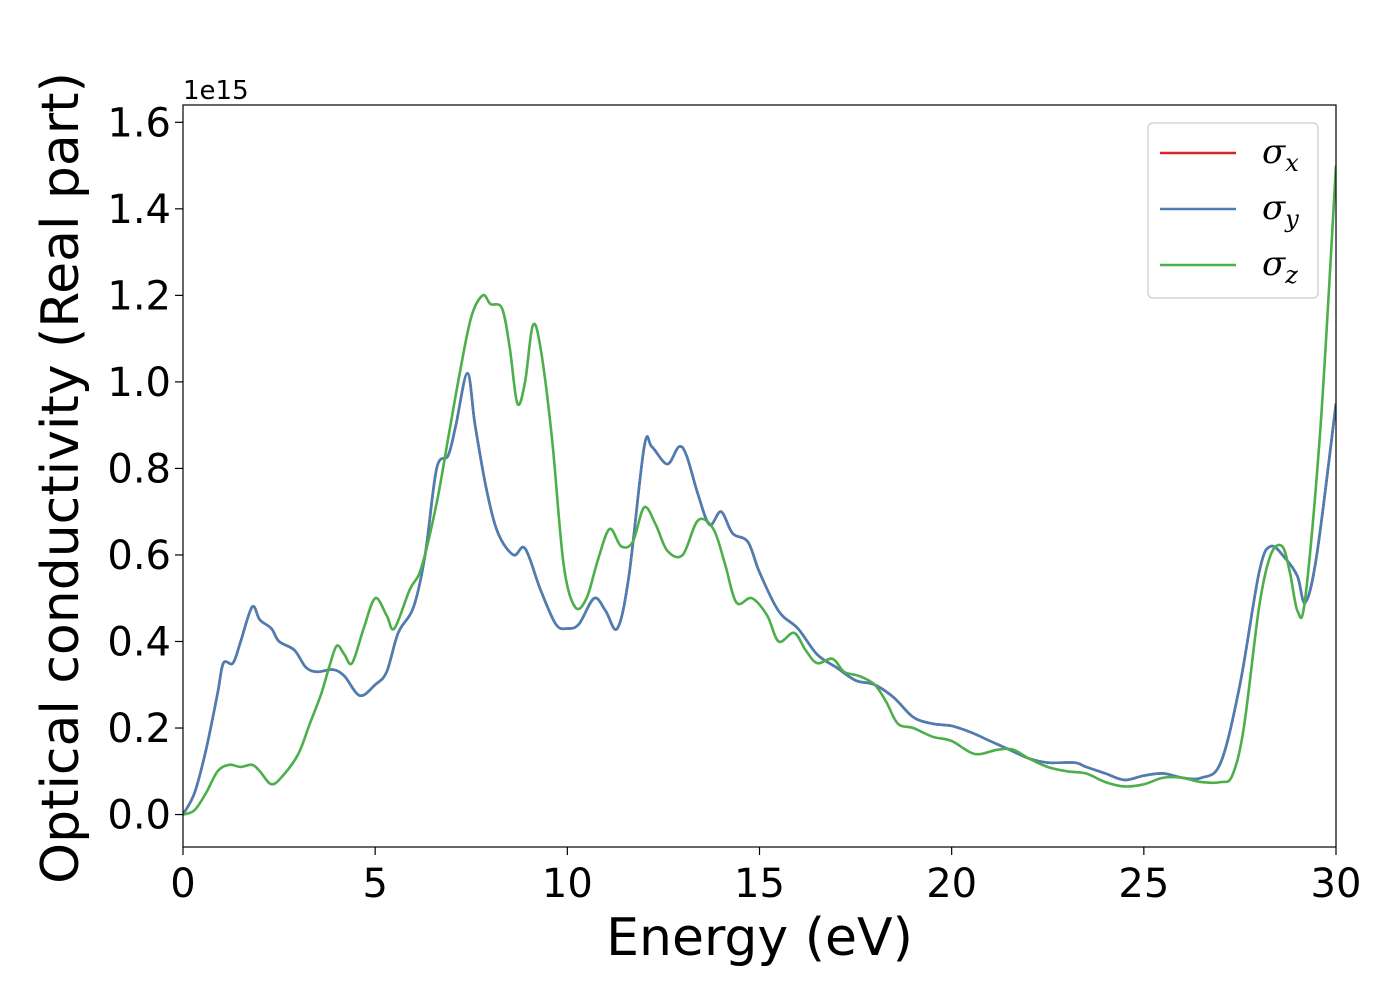 Image resolution: width=1400 pixels, height=1000 pixels. What do you see at coordinates (139, 642) in the screenshot?
I see `y-tick-label: 0.4` at bounding box center [139, 642].